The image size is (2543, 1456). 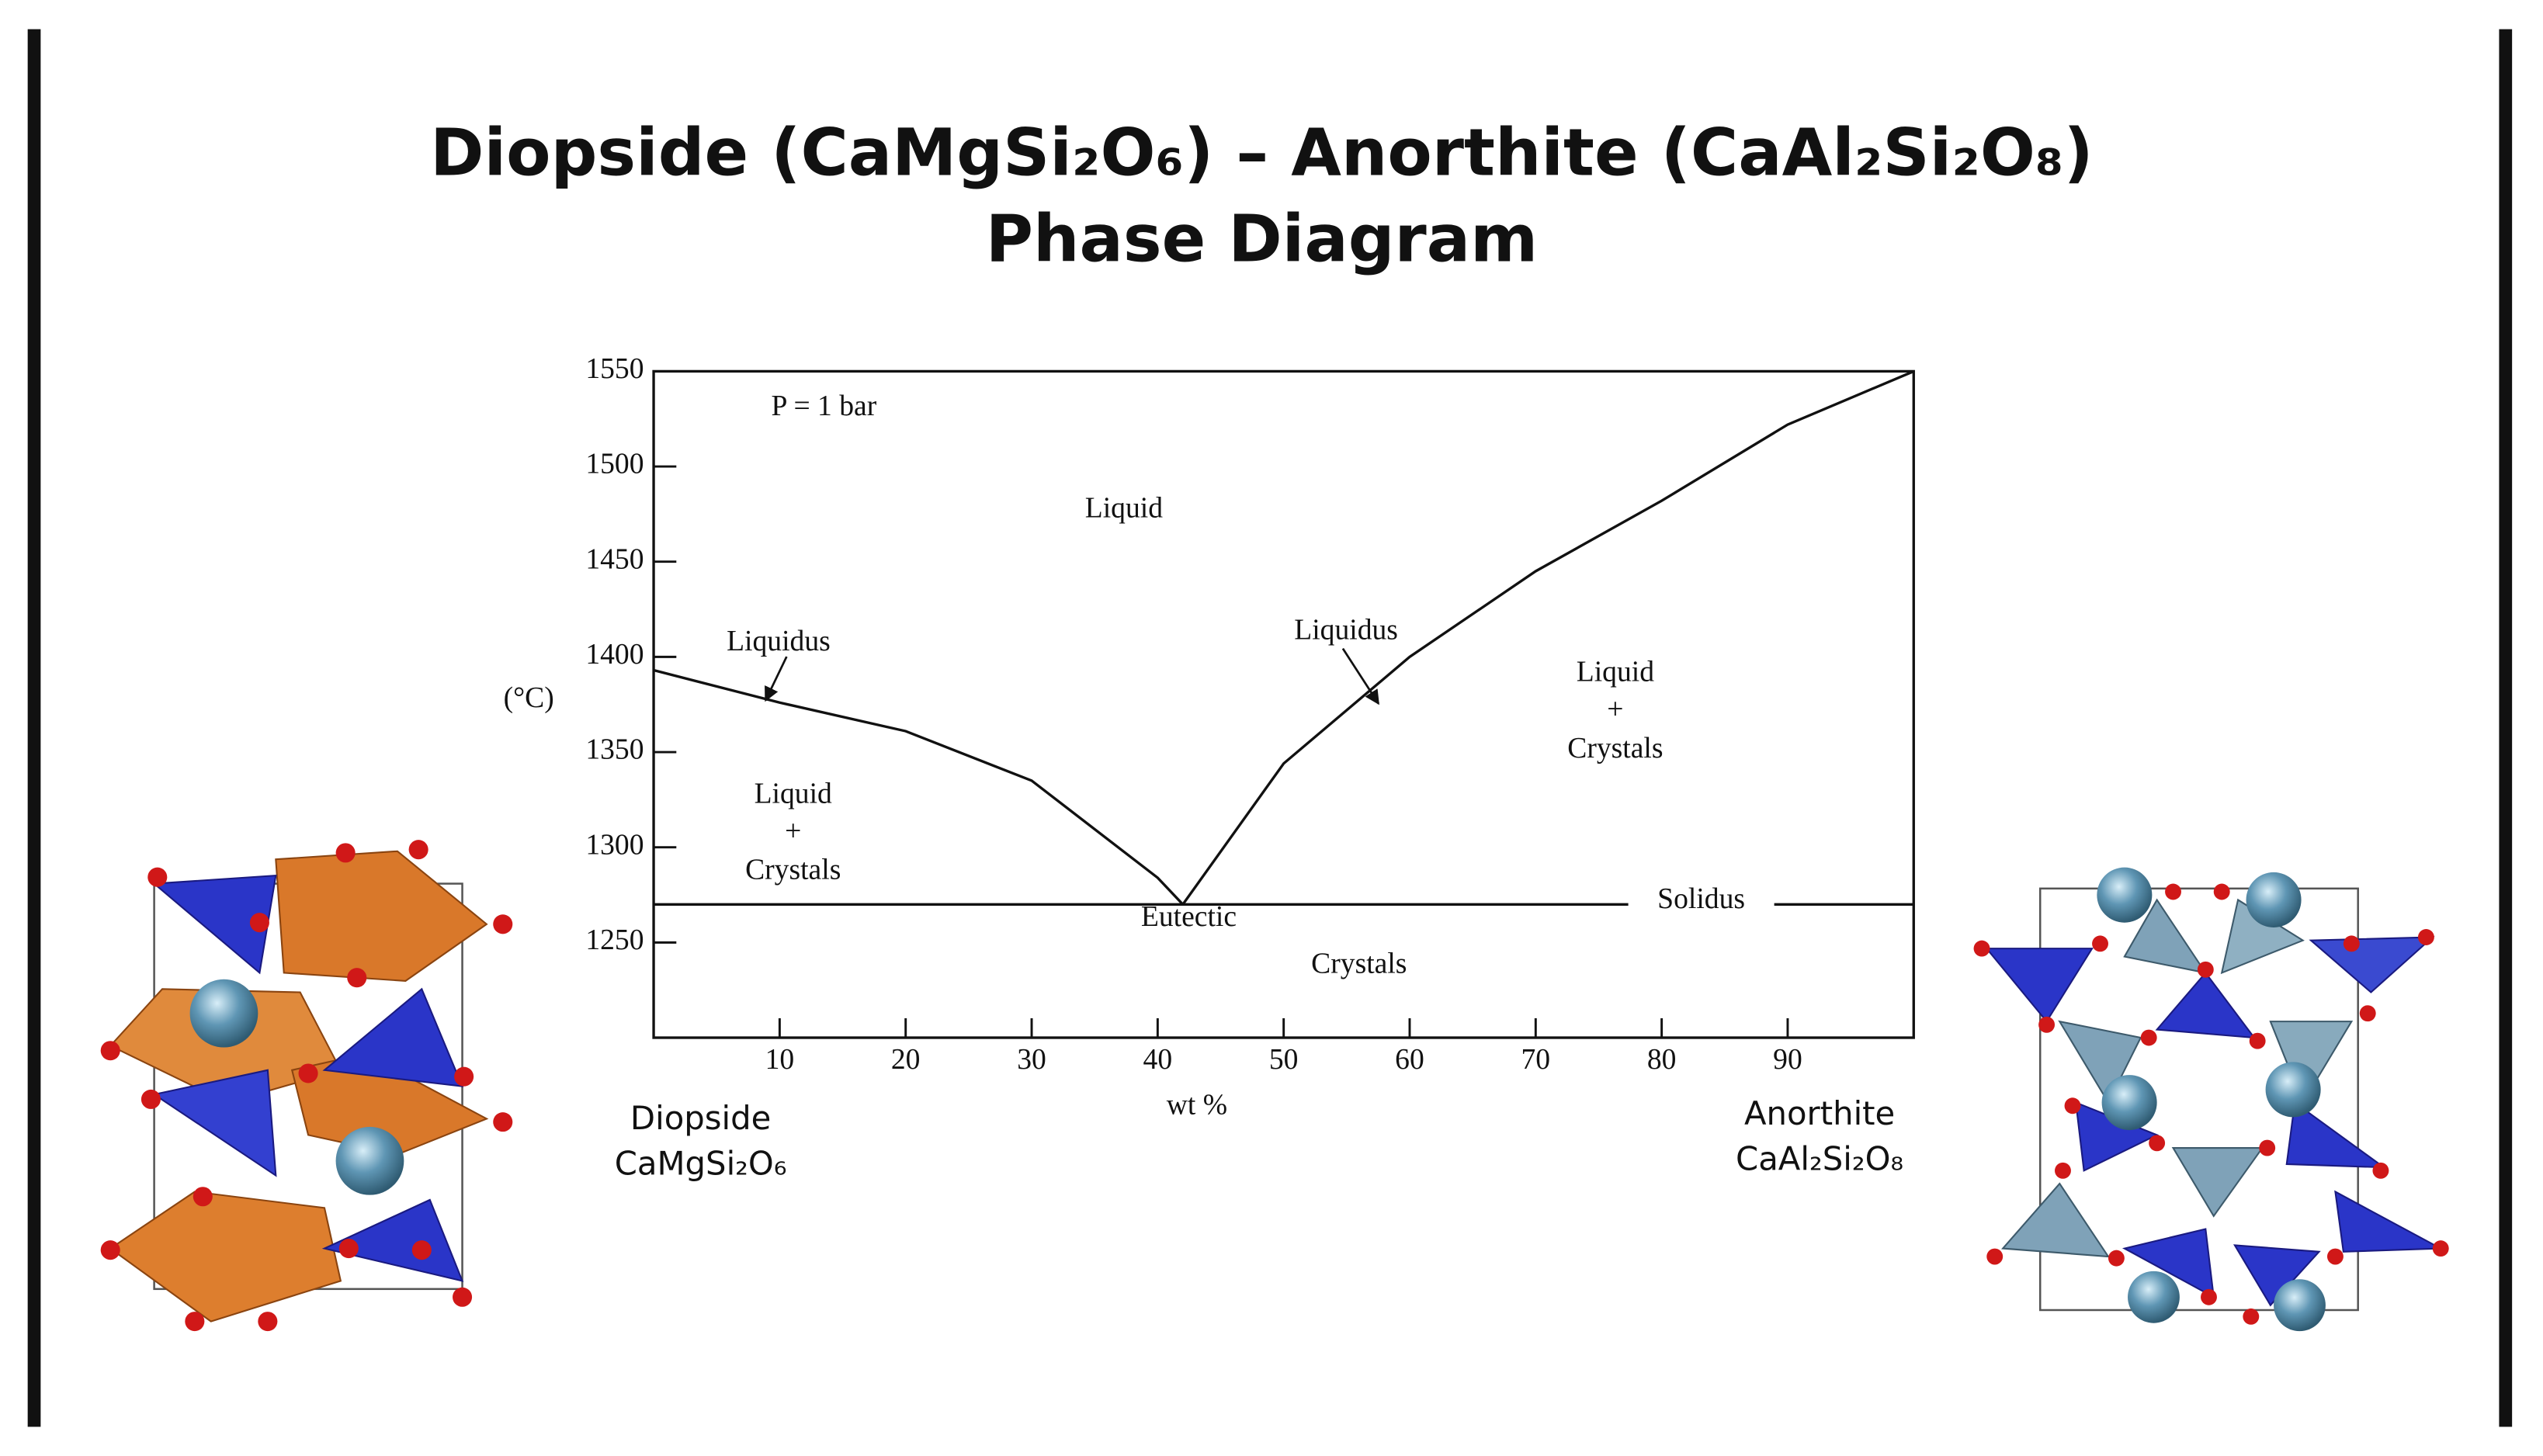 I want to click on annotation: Eutectic, so click(x=1189, y=916).